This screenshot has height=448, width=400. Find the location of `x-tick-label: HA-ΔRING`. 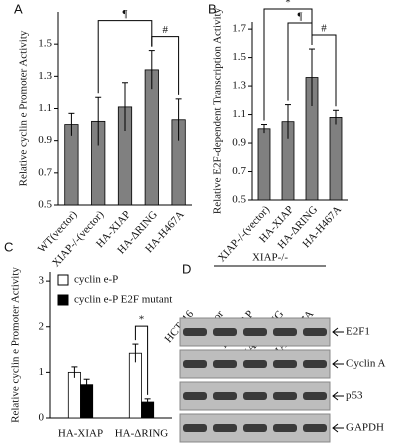

x-tick-label: HA-ΔRING is located at coordinates (142, 434).